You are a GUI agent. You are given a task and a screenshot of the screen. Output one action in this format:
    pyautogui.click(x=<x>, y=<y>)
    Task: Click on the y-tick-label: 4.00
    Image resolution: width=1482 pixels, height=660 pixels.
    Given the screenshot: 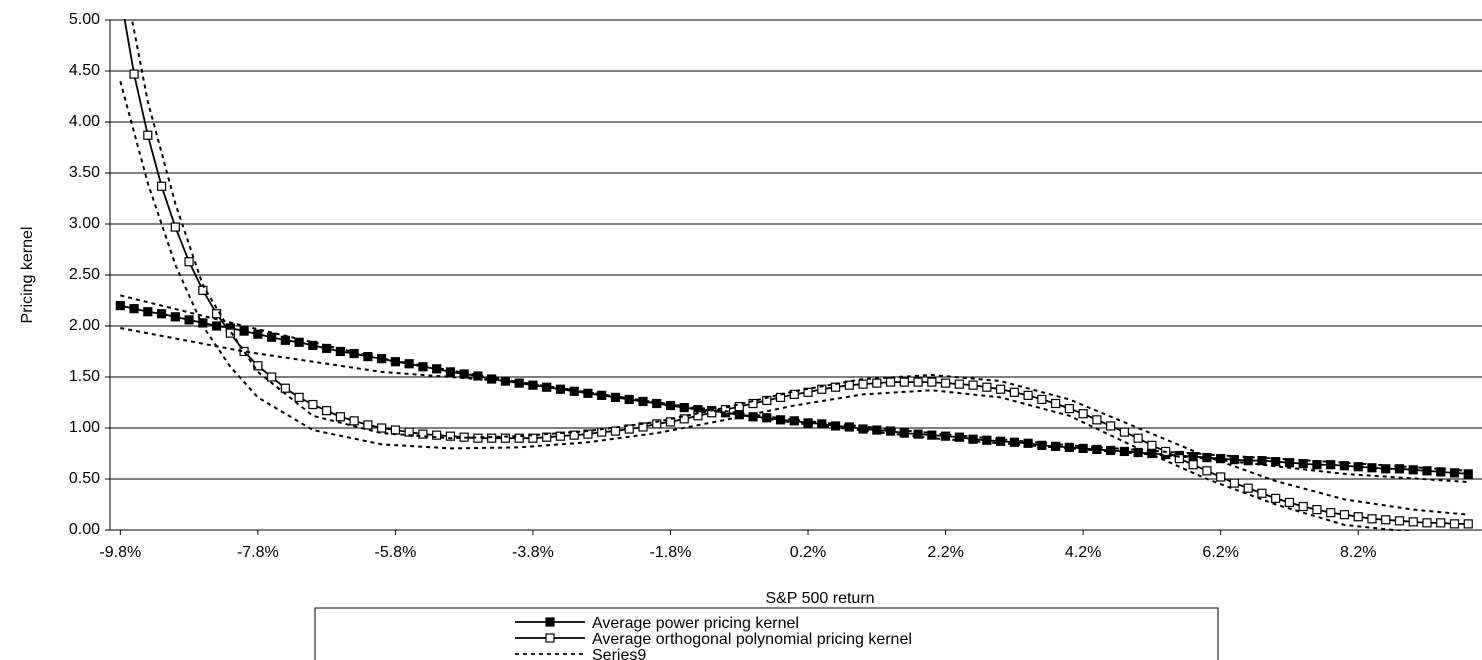 What is the action you would take?
    pyautogui.click(x=84, y=121)
    